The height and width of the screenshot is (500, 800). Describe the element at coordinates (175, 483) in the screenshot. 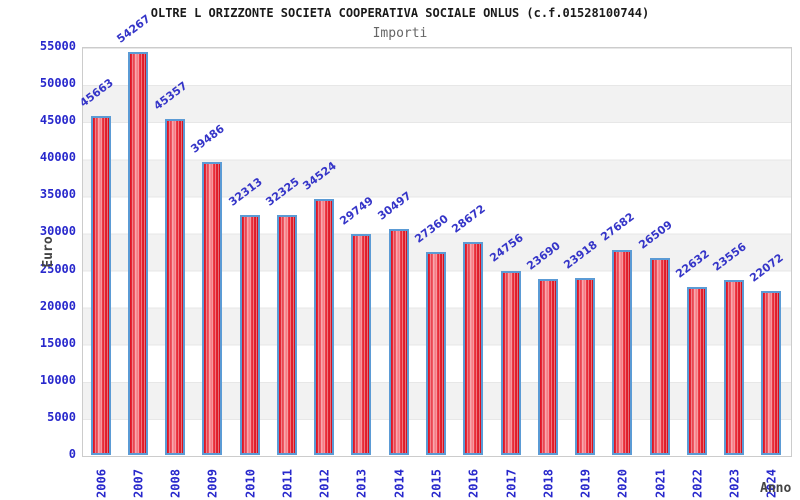

I see `x-tick-label: 2008` at that location.